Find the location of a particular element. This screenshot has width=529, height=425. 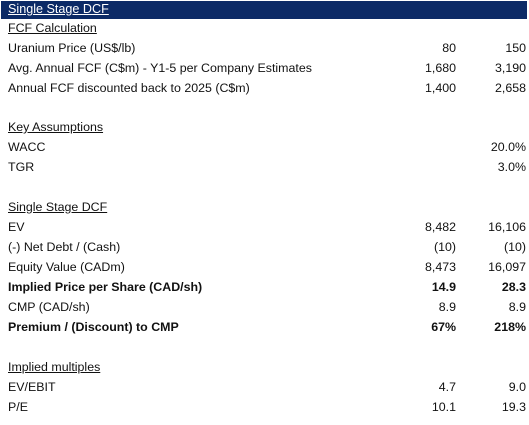

section-heading-implied-multiples: Implied multiples is located at coordinates (264, 368).